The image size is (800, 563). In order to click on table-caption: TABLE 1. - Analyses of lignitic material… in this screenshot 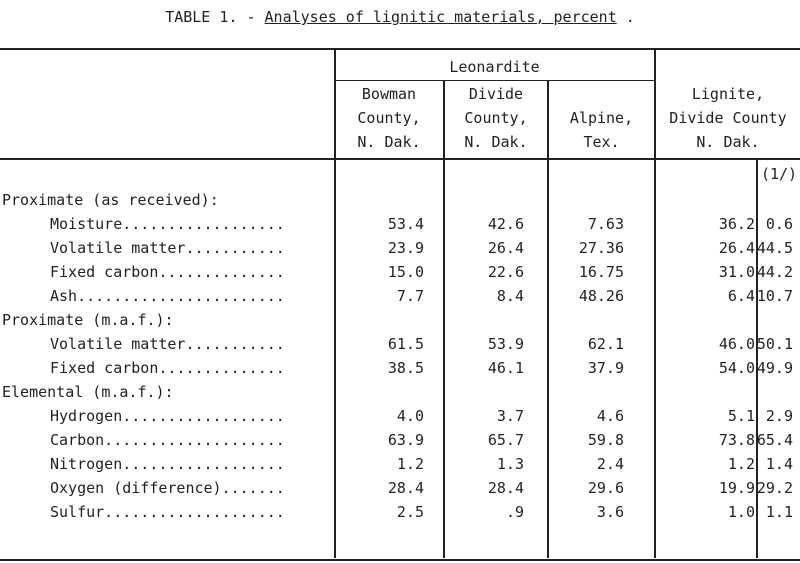, I will do `click(400, 17)`.